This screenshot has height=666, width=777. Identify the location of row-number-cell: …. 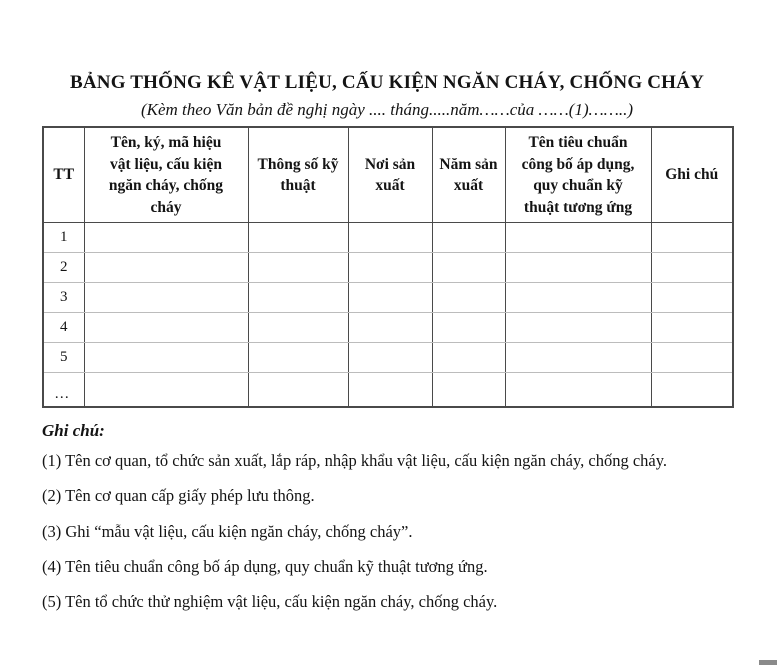
(63, 389).